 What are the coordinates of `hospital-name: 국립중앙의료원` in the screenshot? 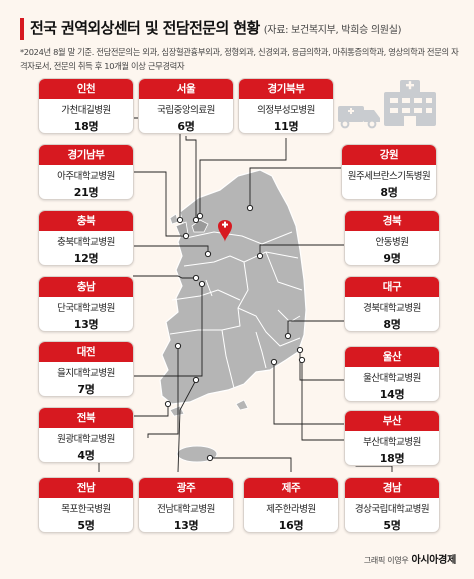 It's located at (186, 110).